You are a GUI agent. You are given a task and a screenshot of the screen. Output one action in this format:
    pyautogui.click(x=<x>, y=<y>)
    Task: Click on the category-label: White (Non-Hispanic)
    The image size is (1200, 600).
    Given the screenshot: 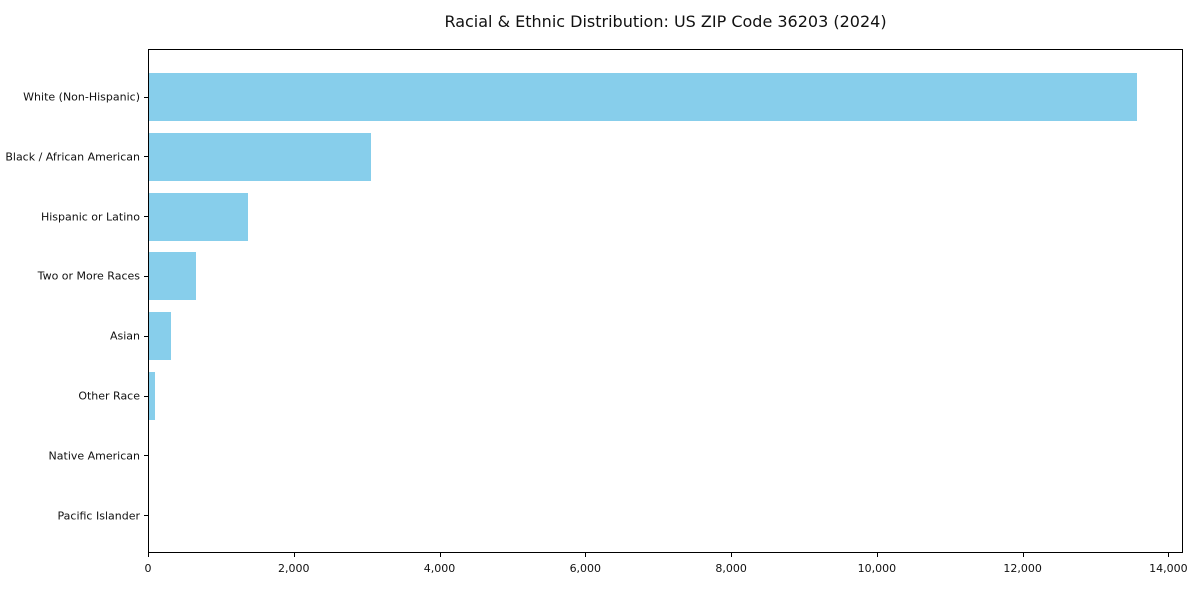 What is the action you would take?
    pyautogui.click(x=81, y=97)
    